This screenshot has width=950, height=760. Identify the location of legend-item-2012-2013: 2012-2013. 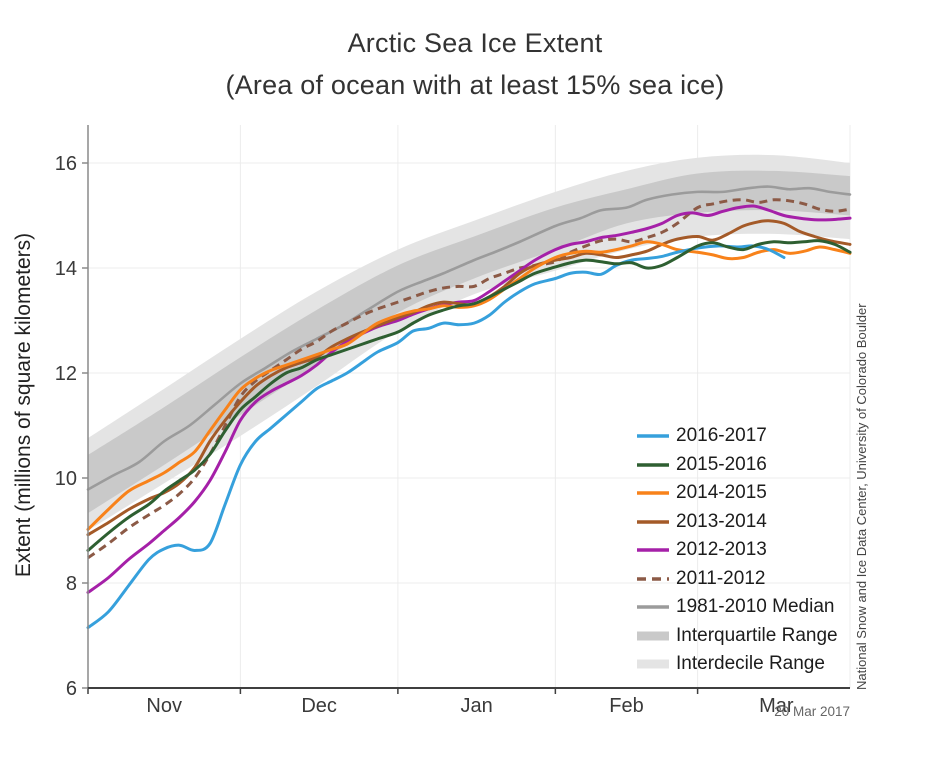
(737, 550).